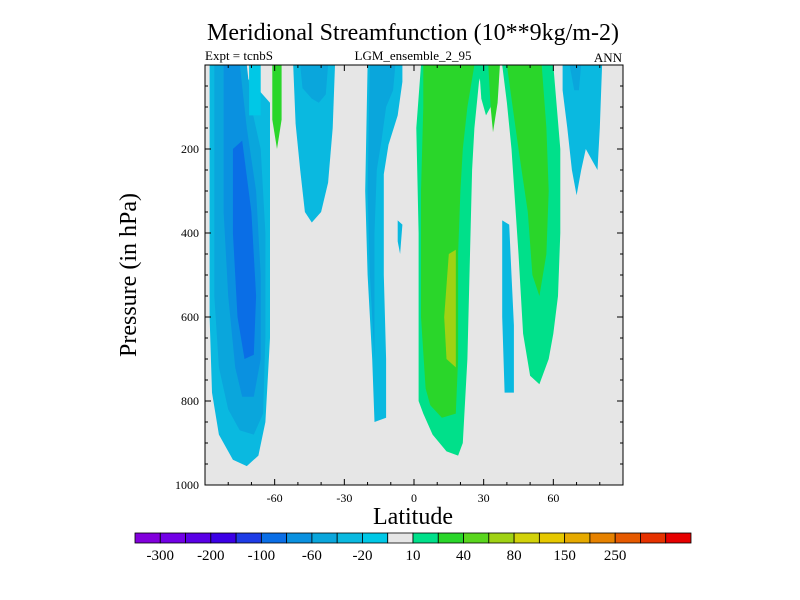  I want to click on colorbar-label: 40, so click(463, 556).